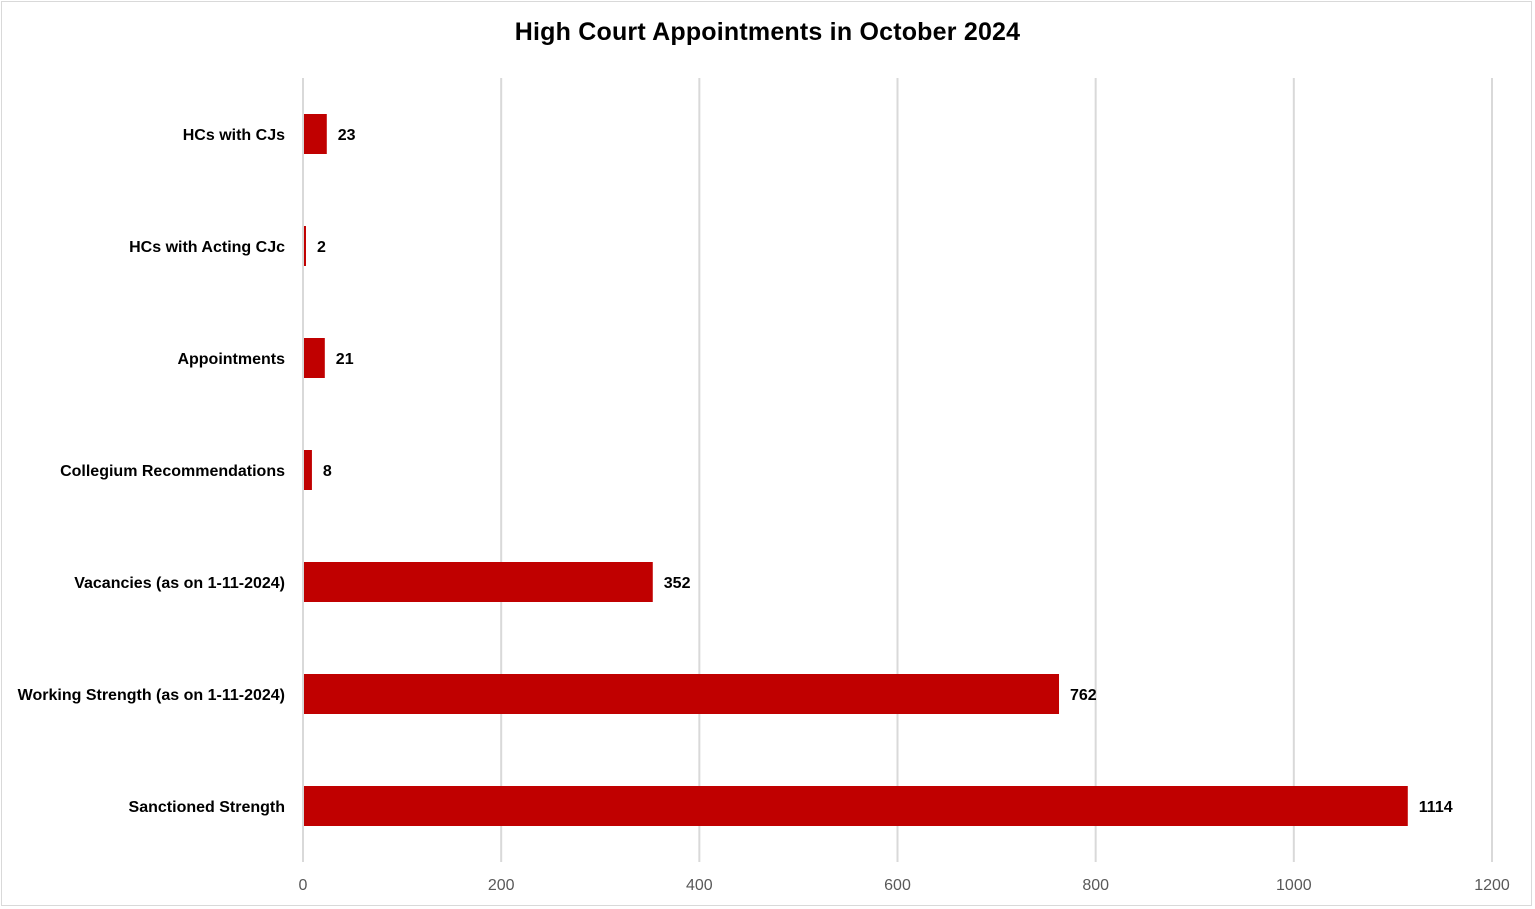 This screenshot has height=909, width=1535. Describe the element at coordinates (231, 359) in the screenshot. I see `category-label: Appointments` at that location.